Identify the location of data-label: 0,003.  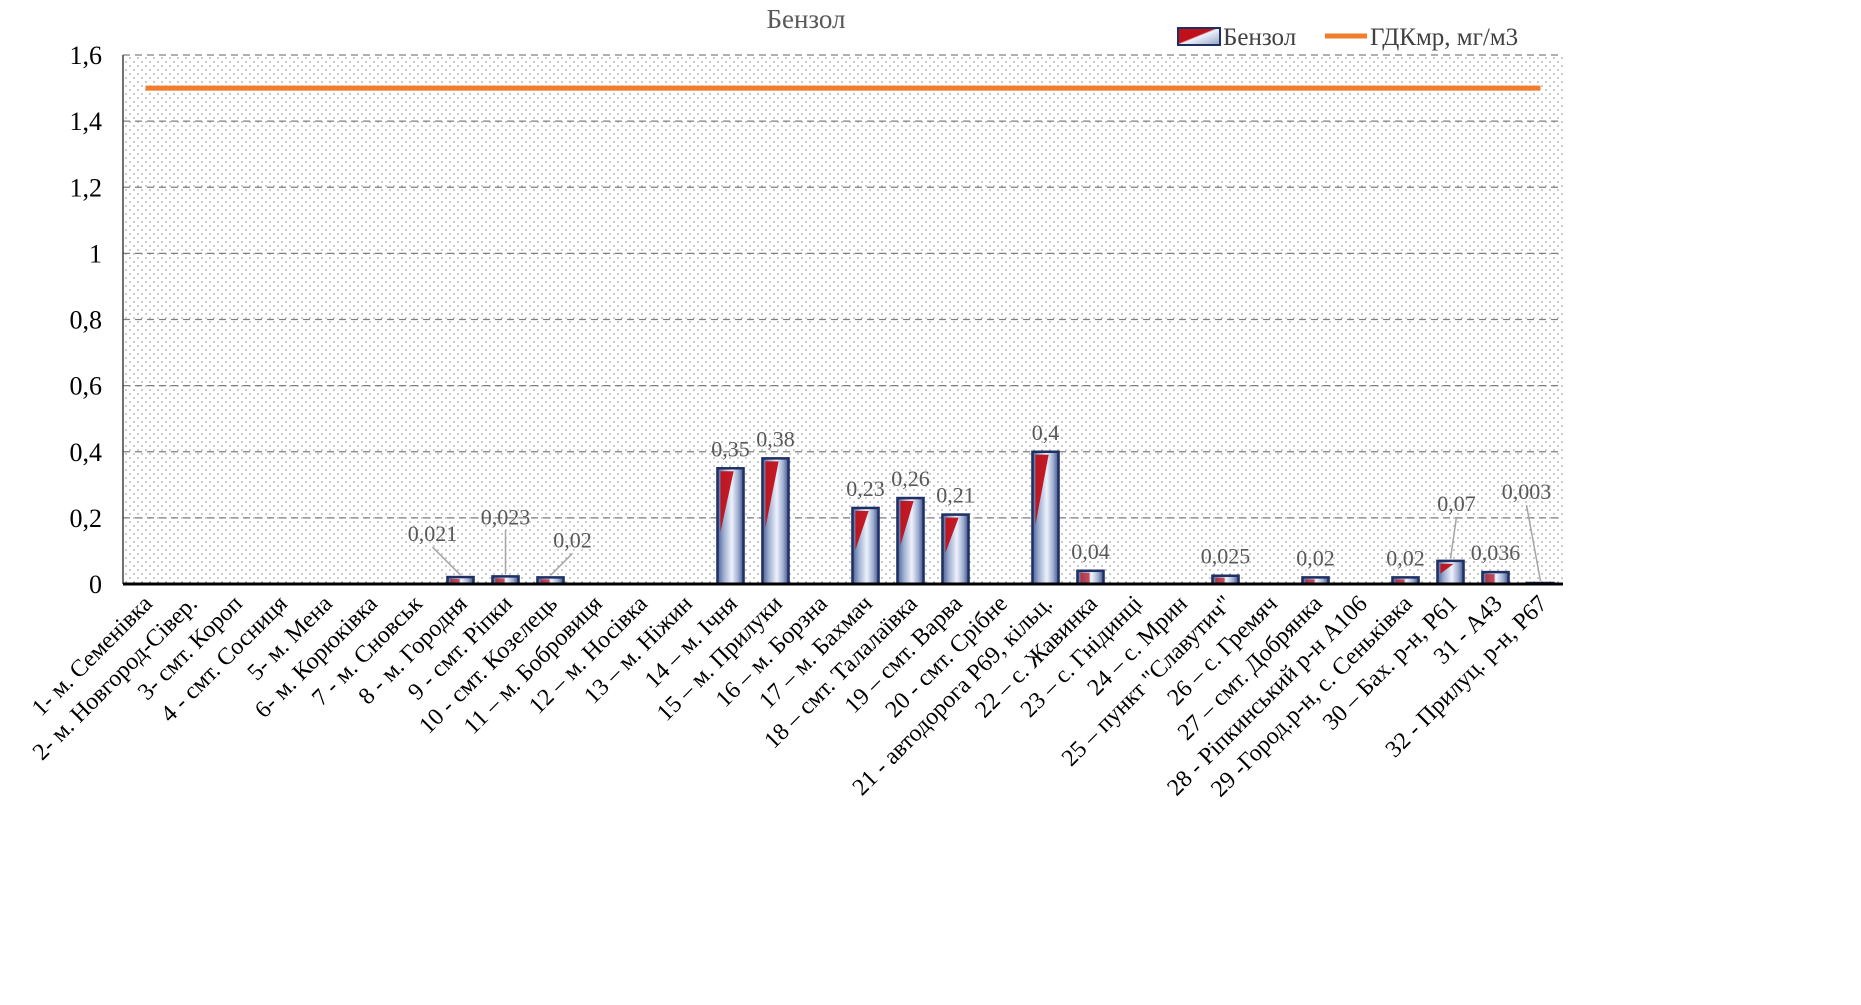
(1527, 491).